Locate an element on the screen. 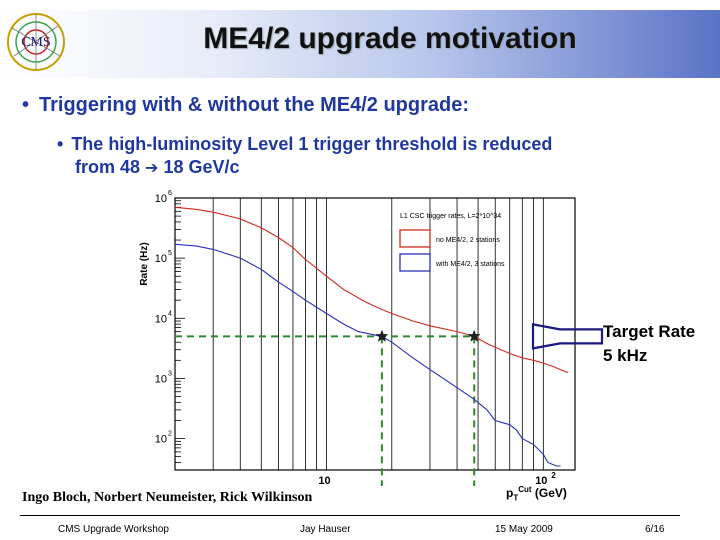  title-bar is located at coordinates (360, 44).